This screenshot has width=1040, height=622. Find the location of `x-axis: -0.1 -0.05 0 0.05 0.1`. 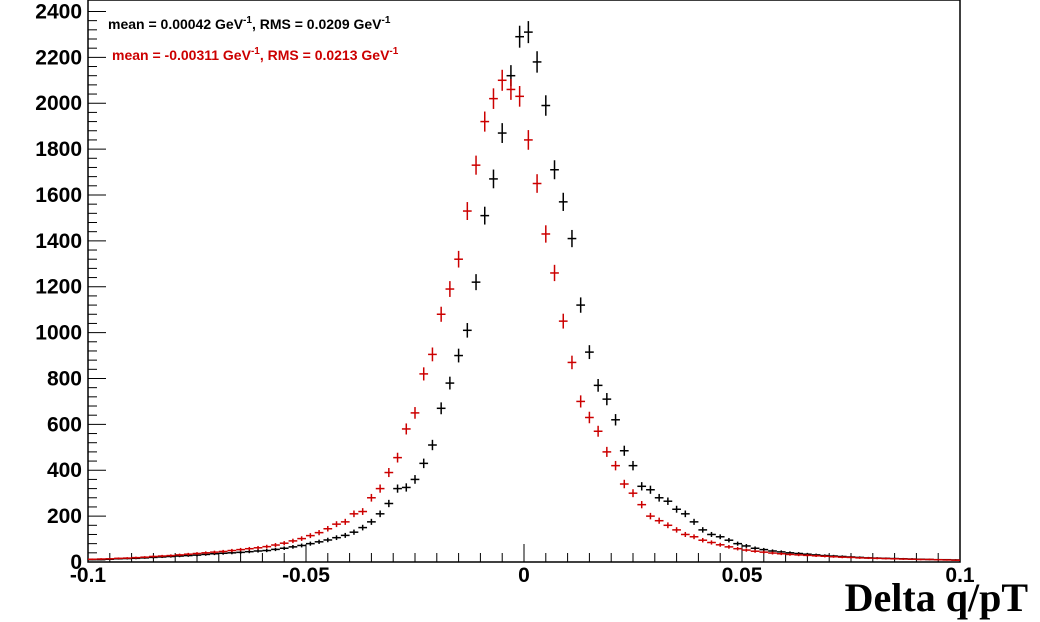

x-axis: -0.1 -0.05 0 0.05 0.1 is located at coordinates (522, 565).